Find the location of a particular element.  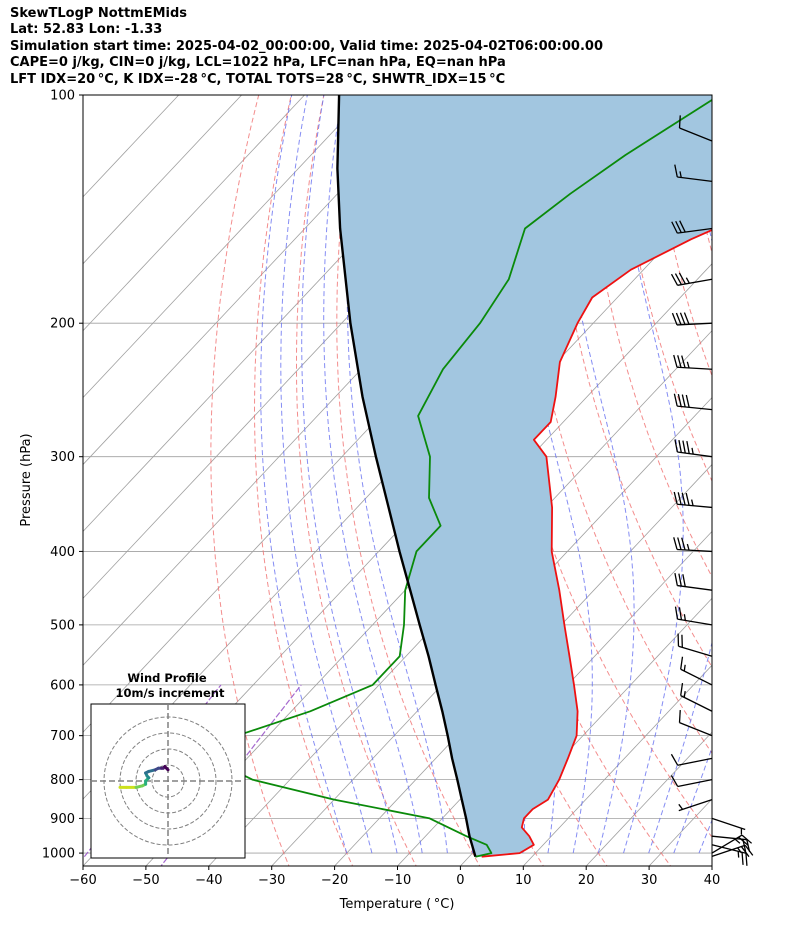

x-tick-label: −30 is located at coordinates (271, 880).